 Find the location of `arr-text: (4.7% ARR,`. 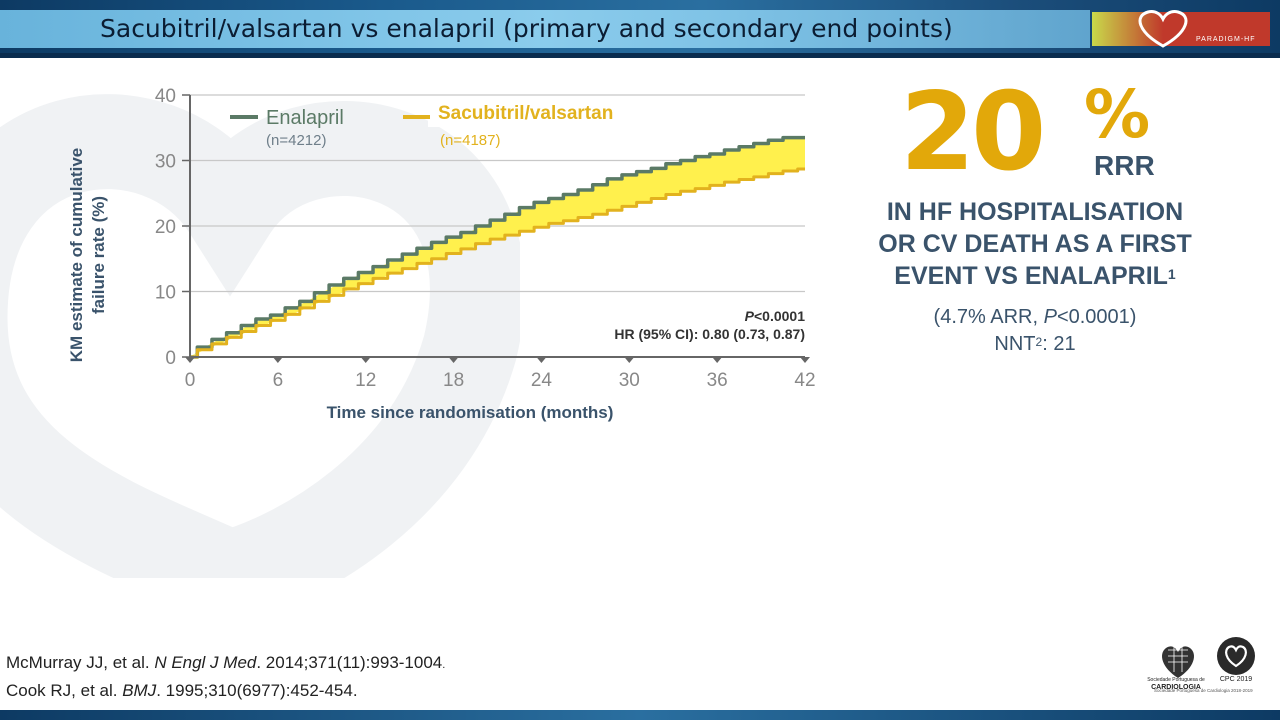

arr-text: (4.7% ARR, is located at coordinates (988, 317).